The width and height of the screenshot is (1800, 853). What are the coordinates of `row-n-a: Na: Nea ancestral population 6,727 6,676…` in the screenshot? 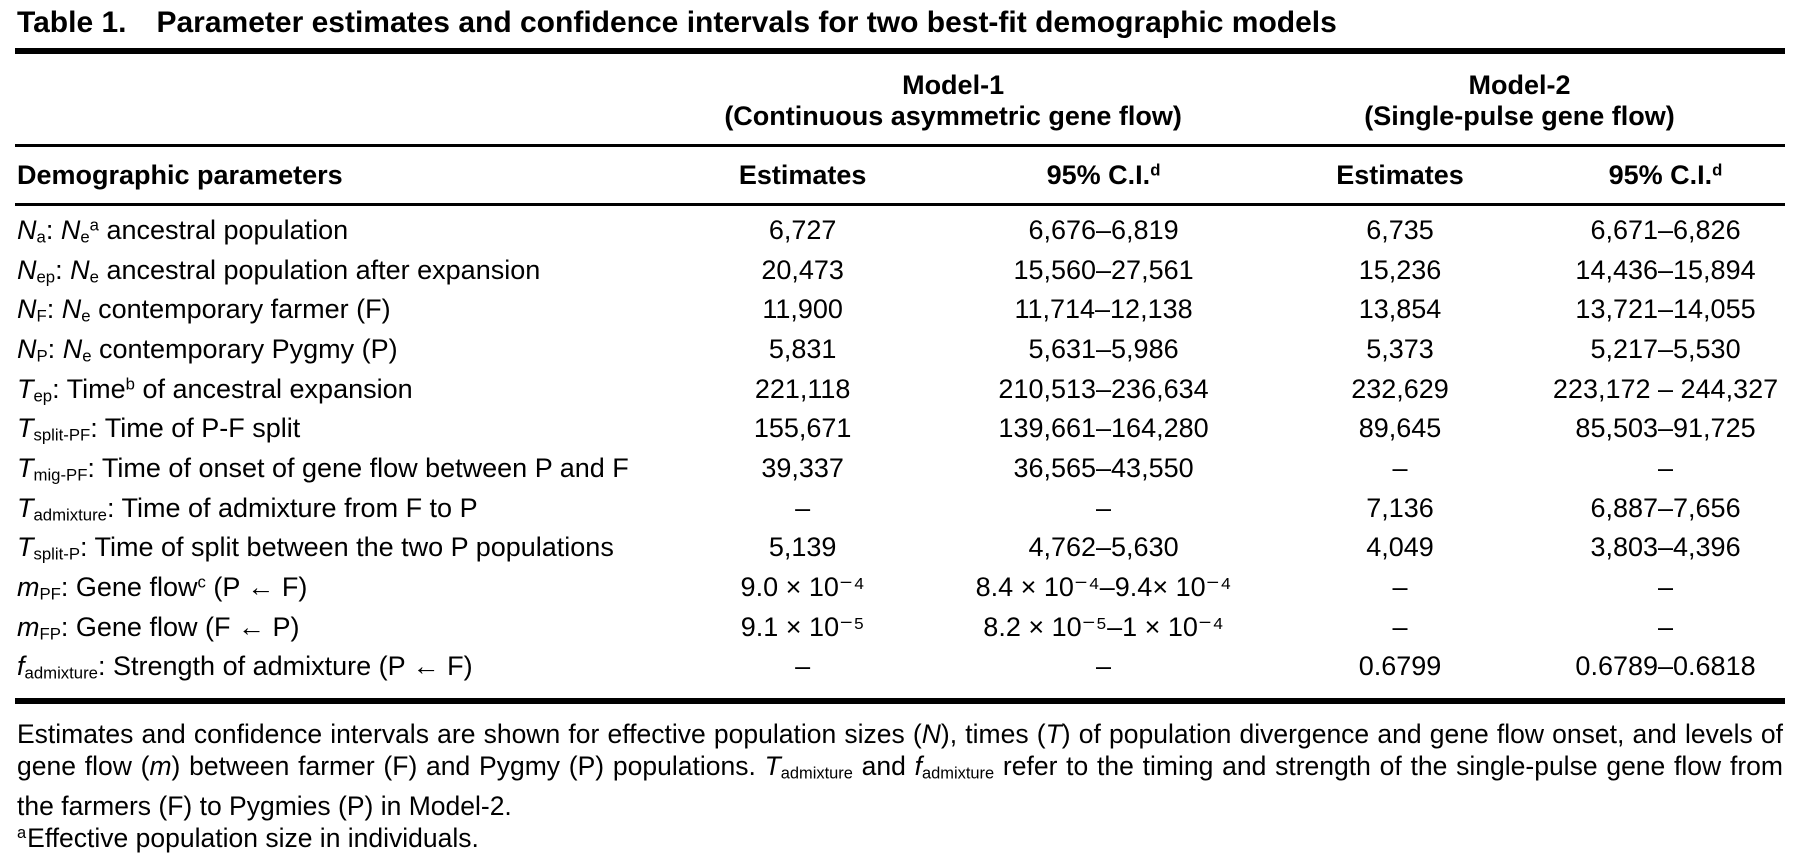 It's located at (900, 229).